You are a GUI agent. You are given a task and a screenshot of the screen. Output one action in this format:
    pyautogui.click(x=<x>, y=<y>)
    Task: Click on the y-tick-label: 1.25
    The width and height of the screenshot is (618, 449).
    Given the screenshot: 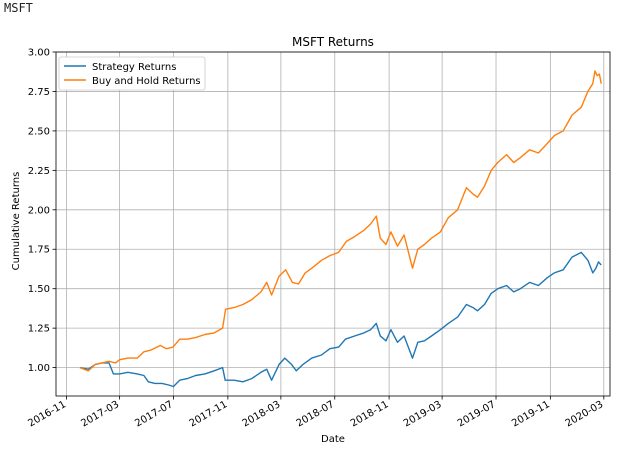 What is the action you would take?
    pyautogui.click(x=39, y=329)
    